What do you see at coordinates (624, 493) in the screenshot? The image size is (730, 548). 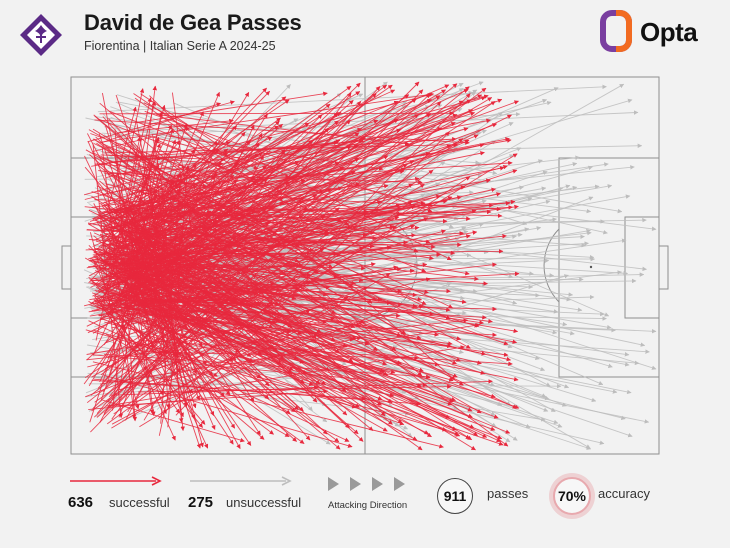 I see `accuracy-label: accuracy` at bounding box center [624, 493].